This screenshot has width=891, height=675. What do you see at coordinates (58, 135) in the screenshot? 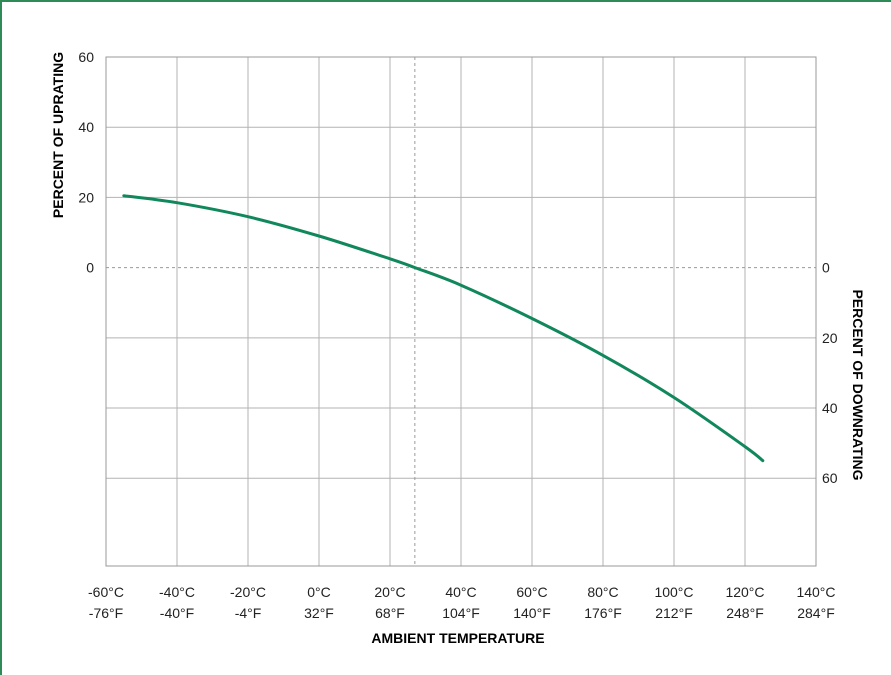
I see `y-left-axis-title: PERCENT OF UPRATING` at bounding box center [58, 135].